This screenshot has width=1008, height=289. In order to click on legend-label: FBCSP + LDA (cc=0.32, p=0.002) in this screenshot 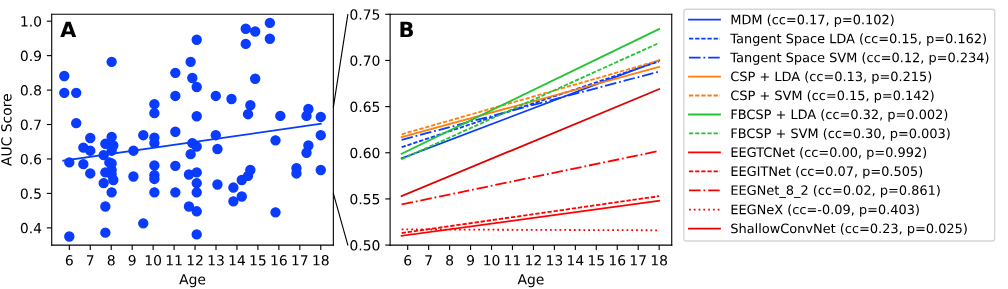, I will do `click(839, 115)`.